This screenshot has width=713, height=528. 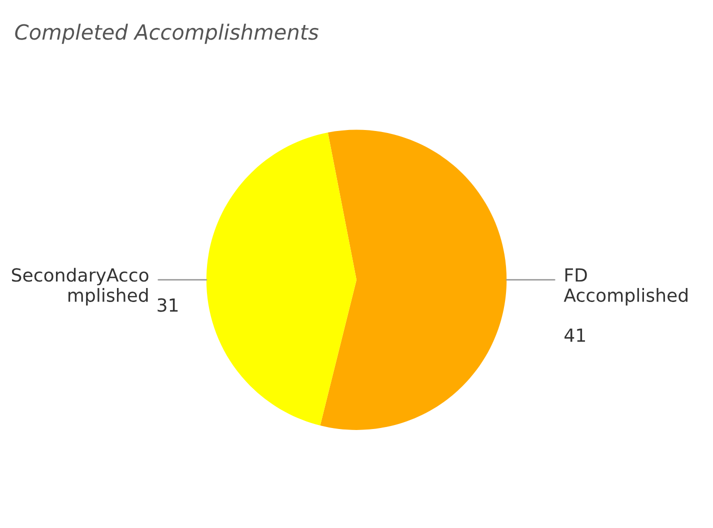 What do you see at coordinates (626, 287) in the screenshot?
I see `slice-label: FD Accomplished` at bounding box center [626, 287].